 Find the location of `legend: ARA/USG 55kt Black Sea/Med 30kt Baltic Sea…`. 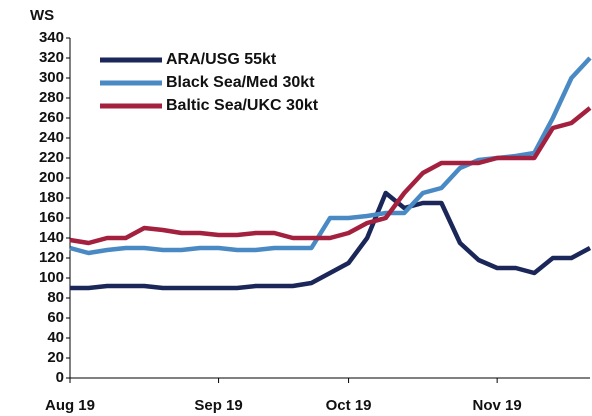

legend: ARA/USG 55kt Black Sea/Med 30kt Baltic Sea… is located at coordinates (209, 82).